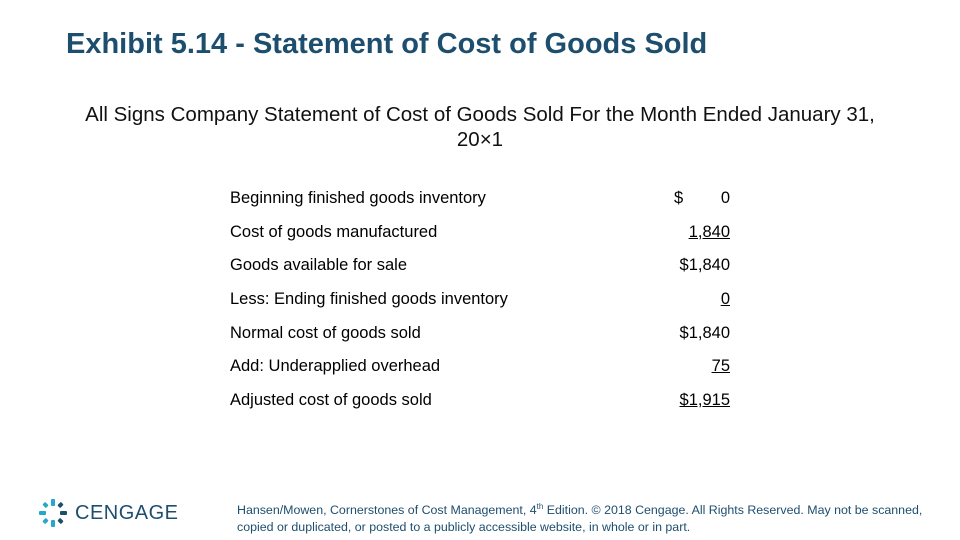 Image resolution: width=960 pixels, height=540 pixels. Describe the element at coordinates (702, 198) in the screenshot. I see `row-amount: $ 0` at that location.